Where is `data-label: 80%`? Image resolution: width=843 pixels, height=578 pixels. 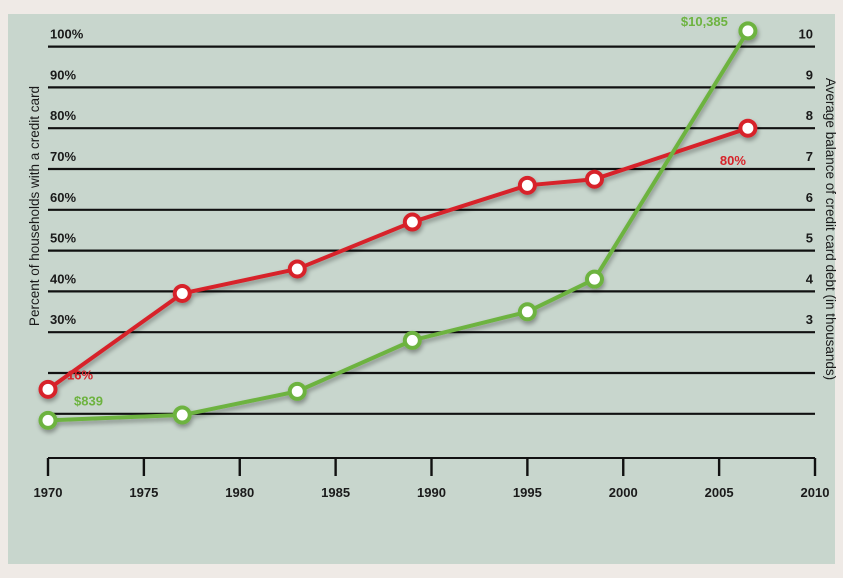 data-label: 80% is located at coordinates (733, 160).